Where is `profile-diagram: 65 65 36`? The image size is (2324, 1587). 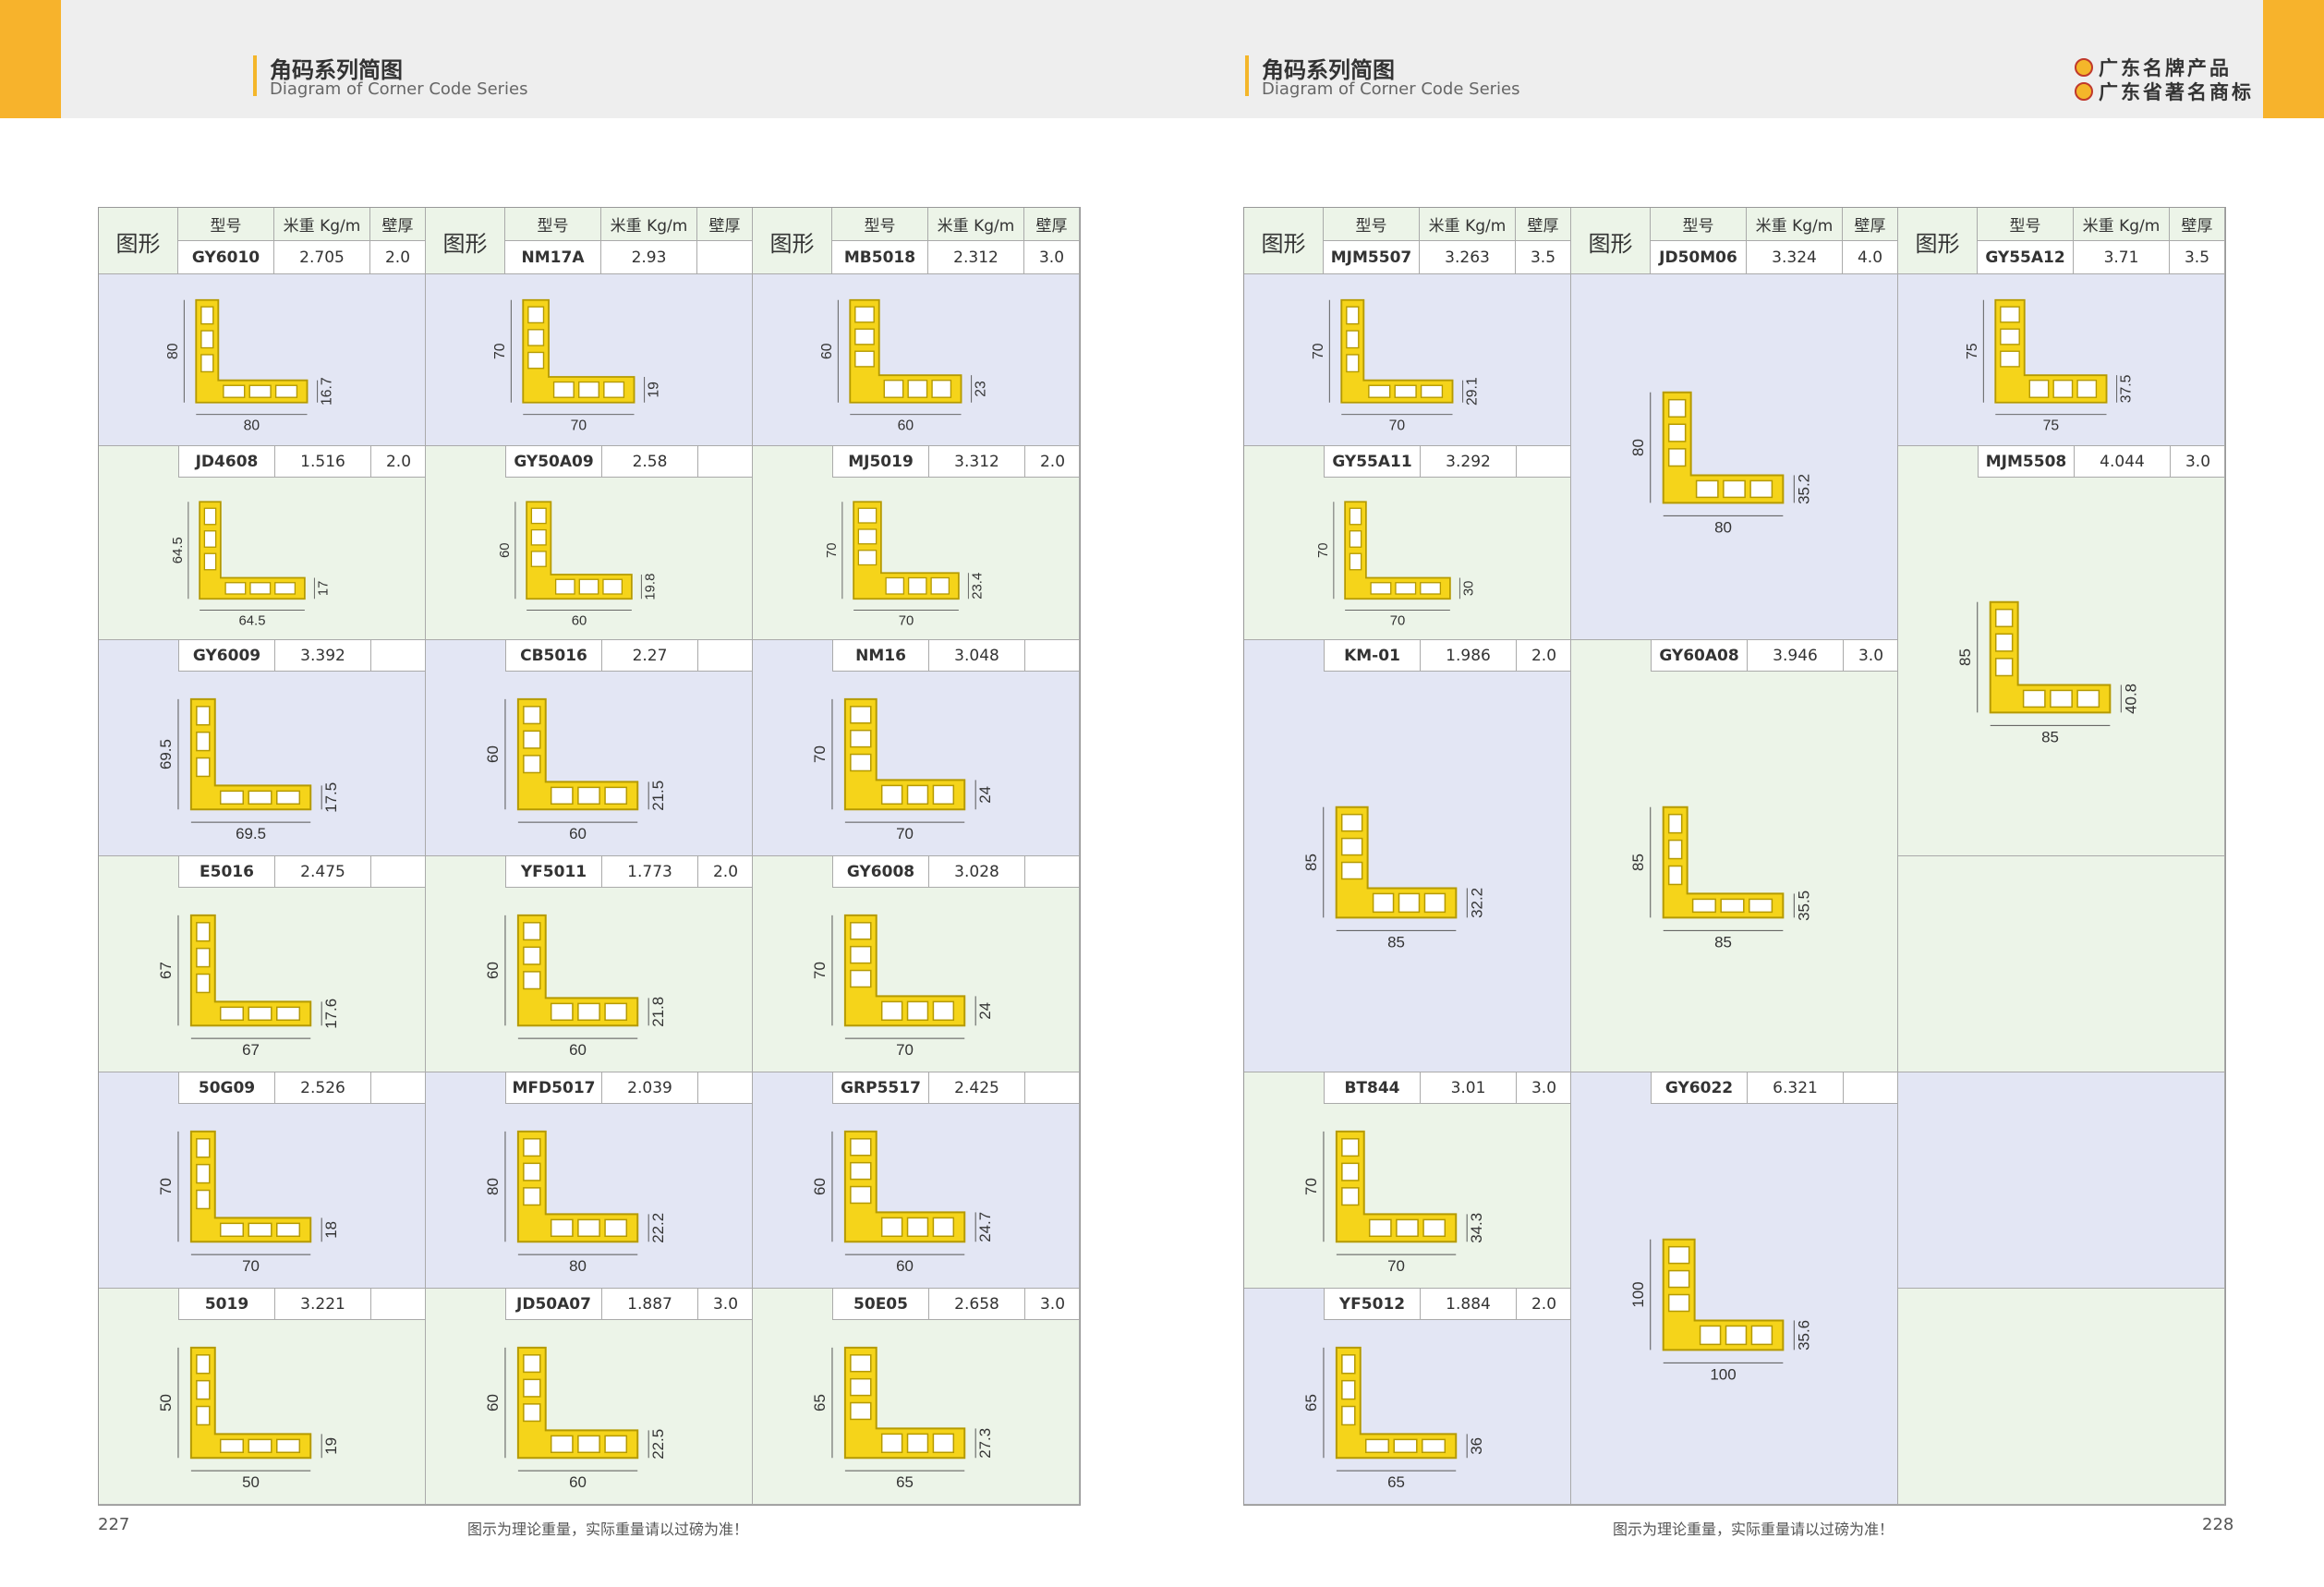
profile-diagram: 65 65 36 is located at coordinates (1407, 1412).